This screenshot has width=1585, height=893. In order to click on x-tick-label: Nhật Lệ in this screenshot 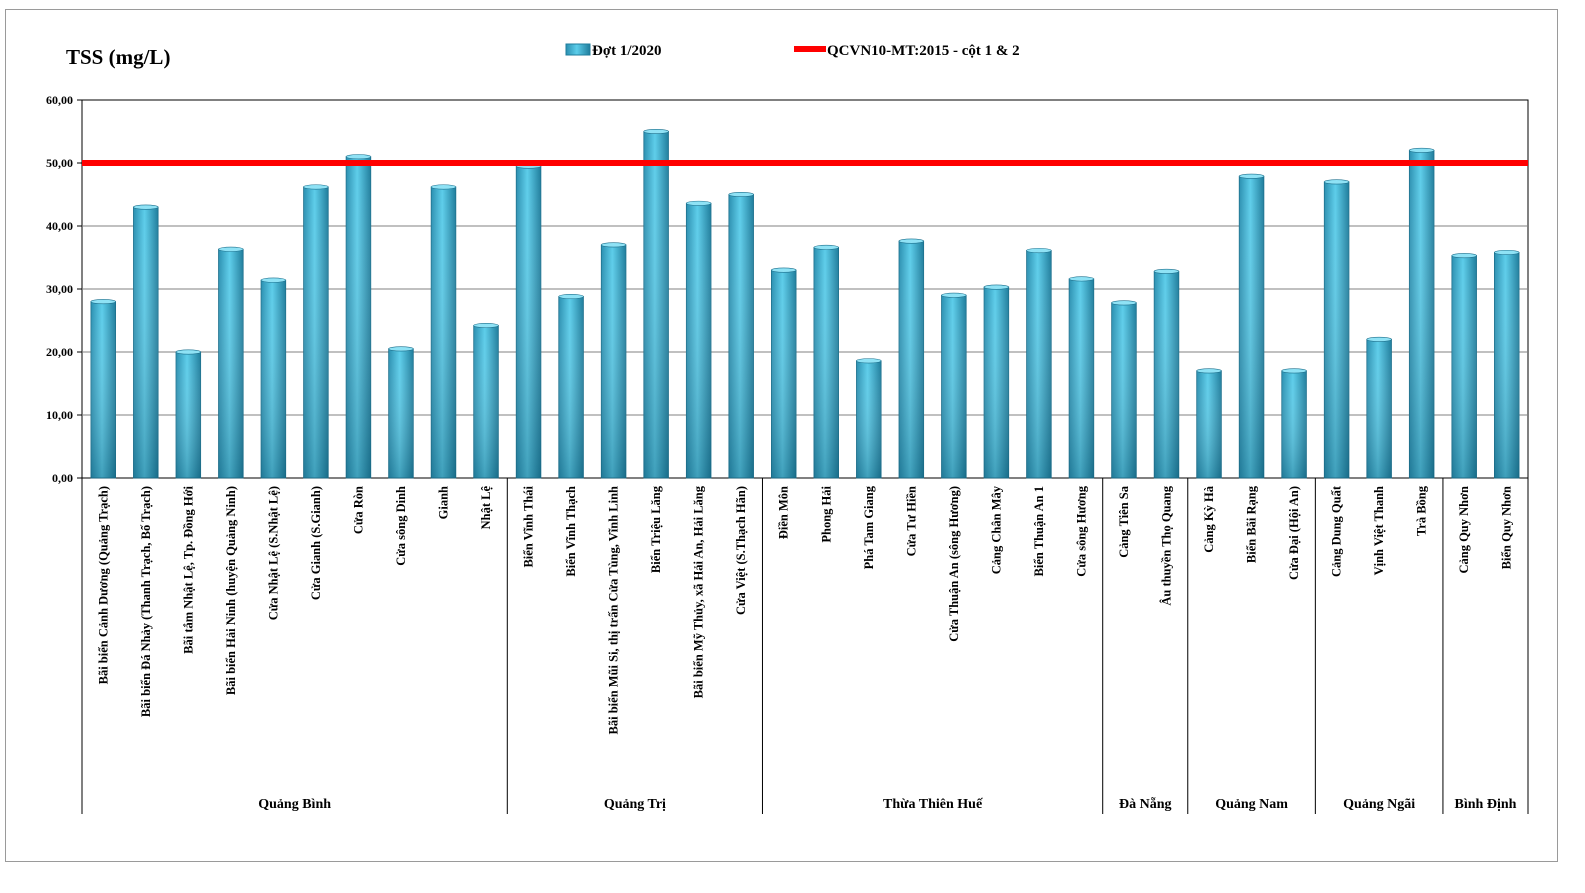, I will do `click(486, 508)`.